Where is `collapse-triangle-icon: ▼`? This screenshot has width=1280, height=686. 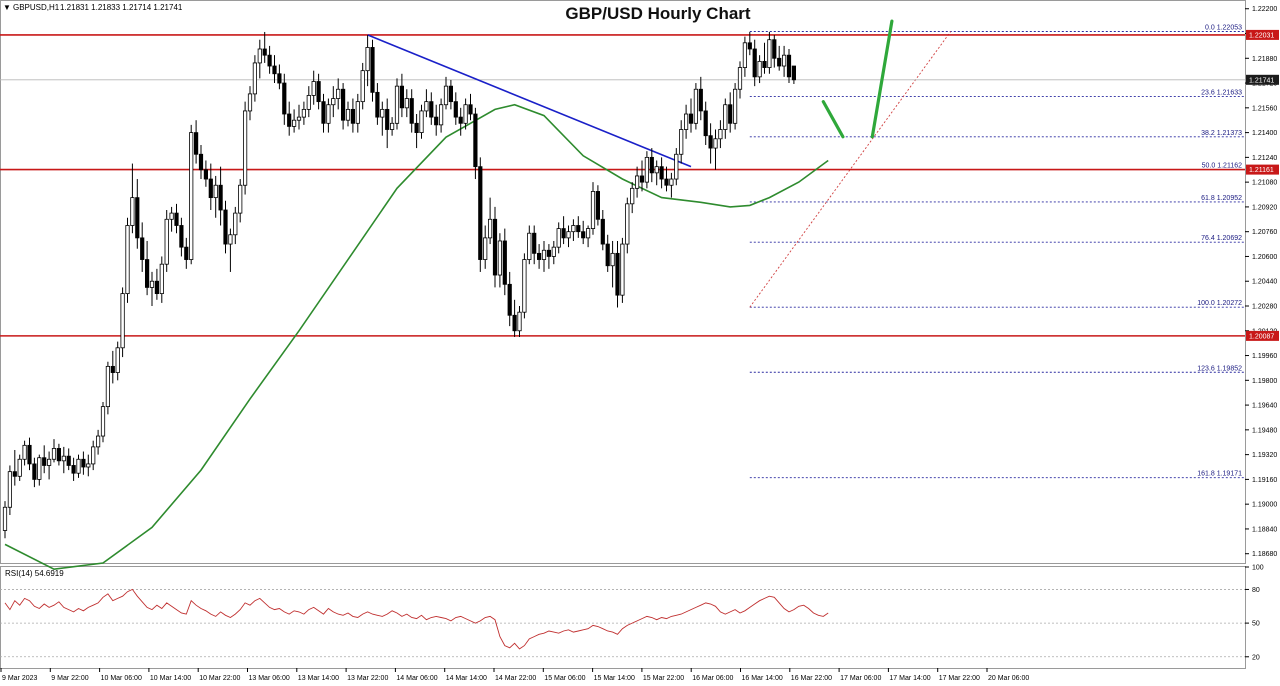
collapse-triangle-icon: ▼ is located at coordinates (7, 7).